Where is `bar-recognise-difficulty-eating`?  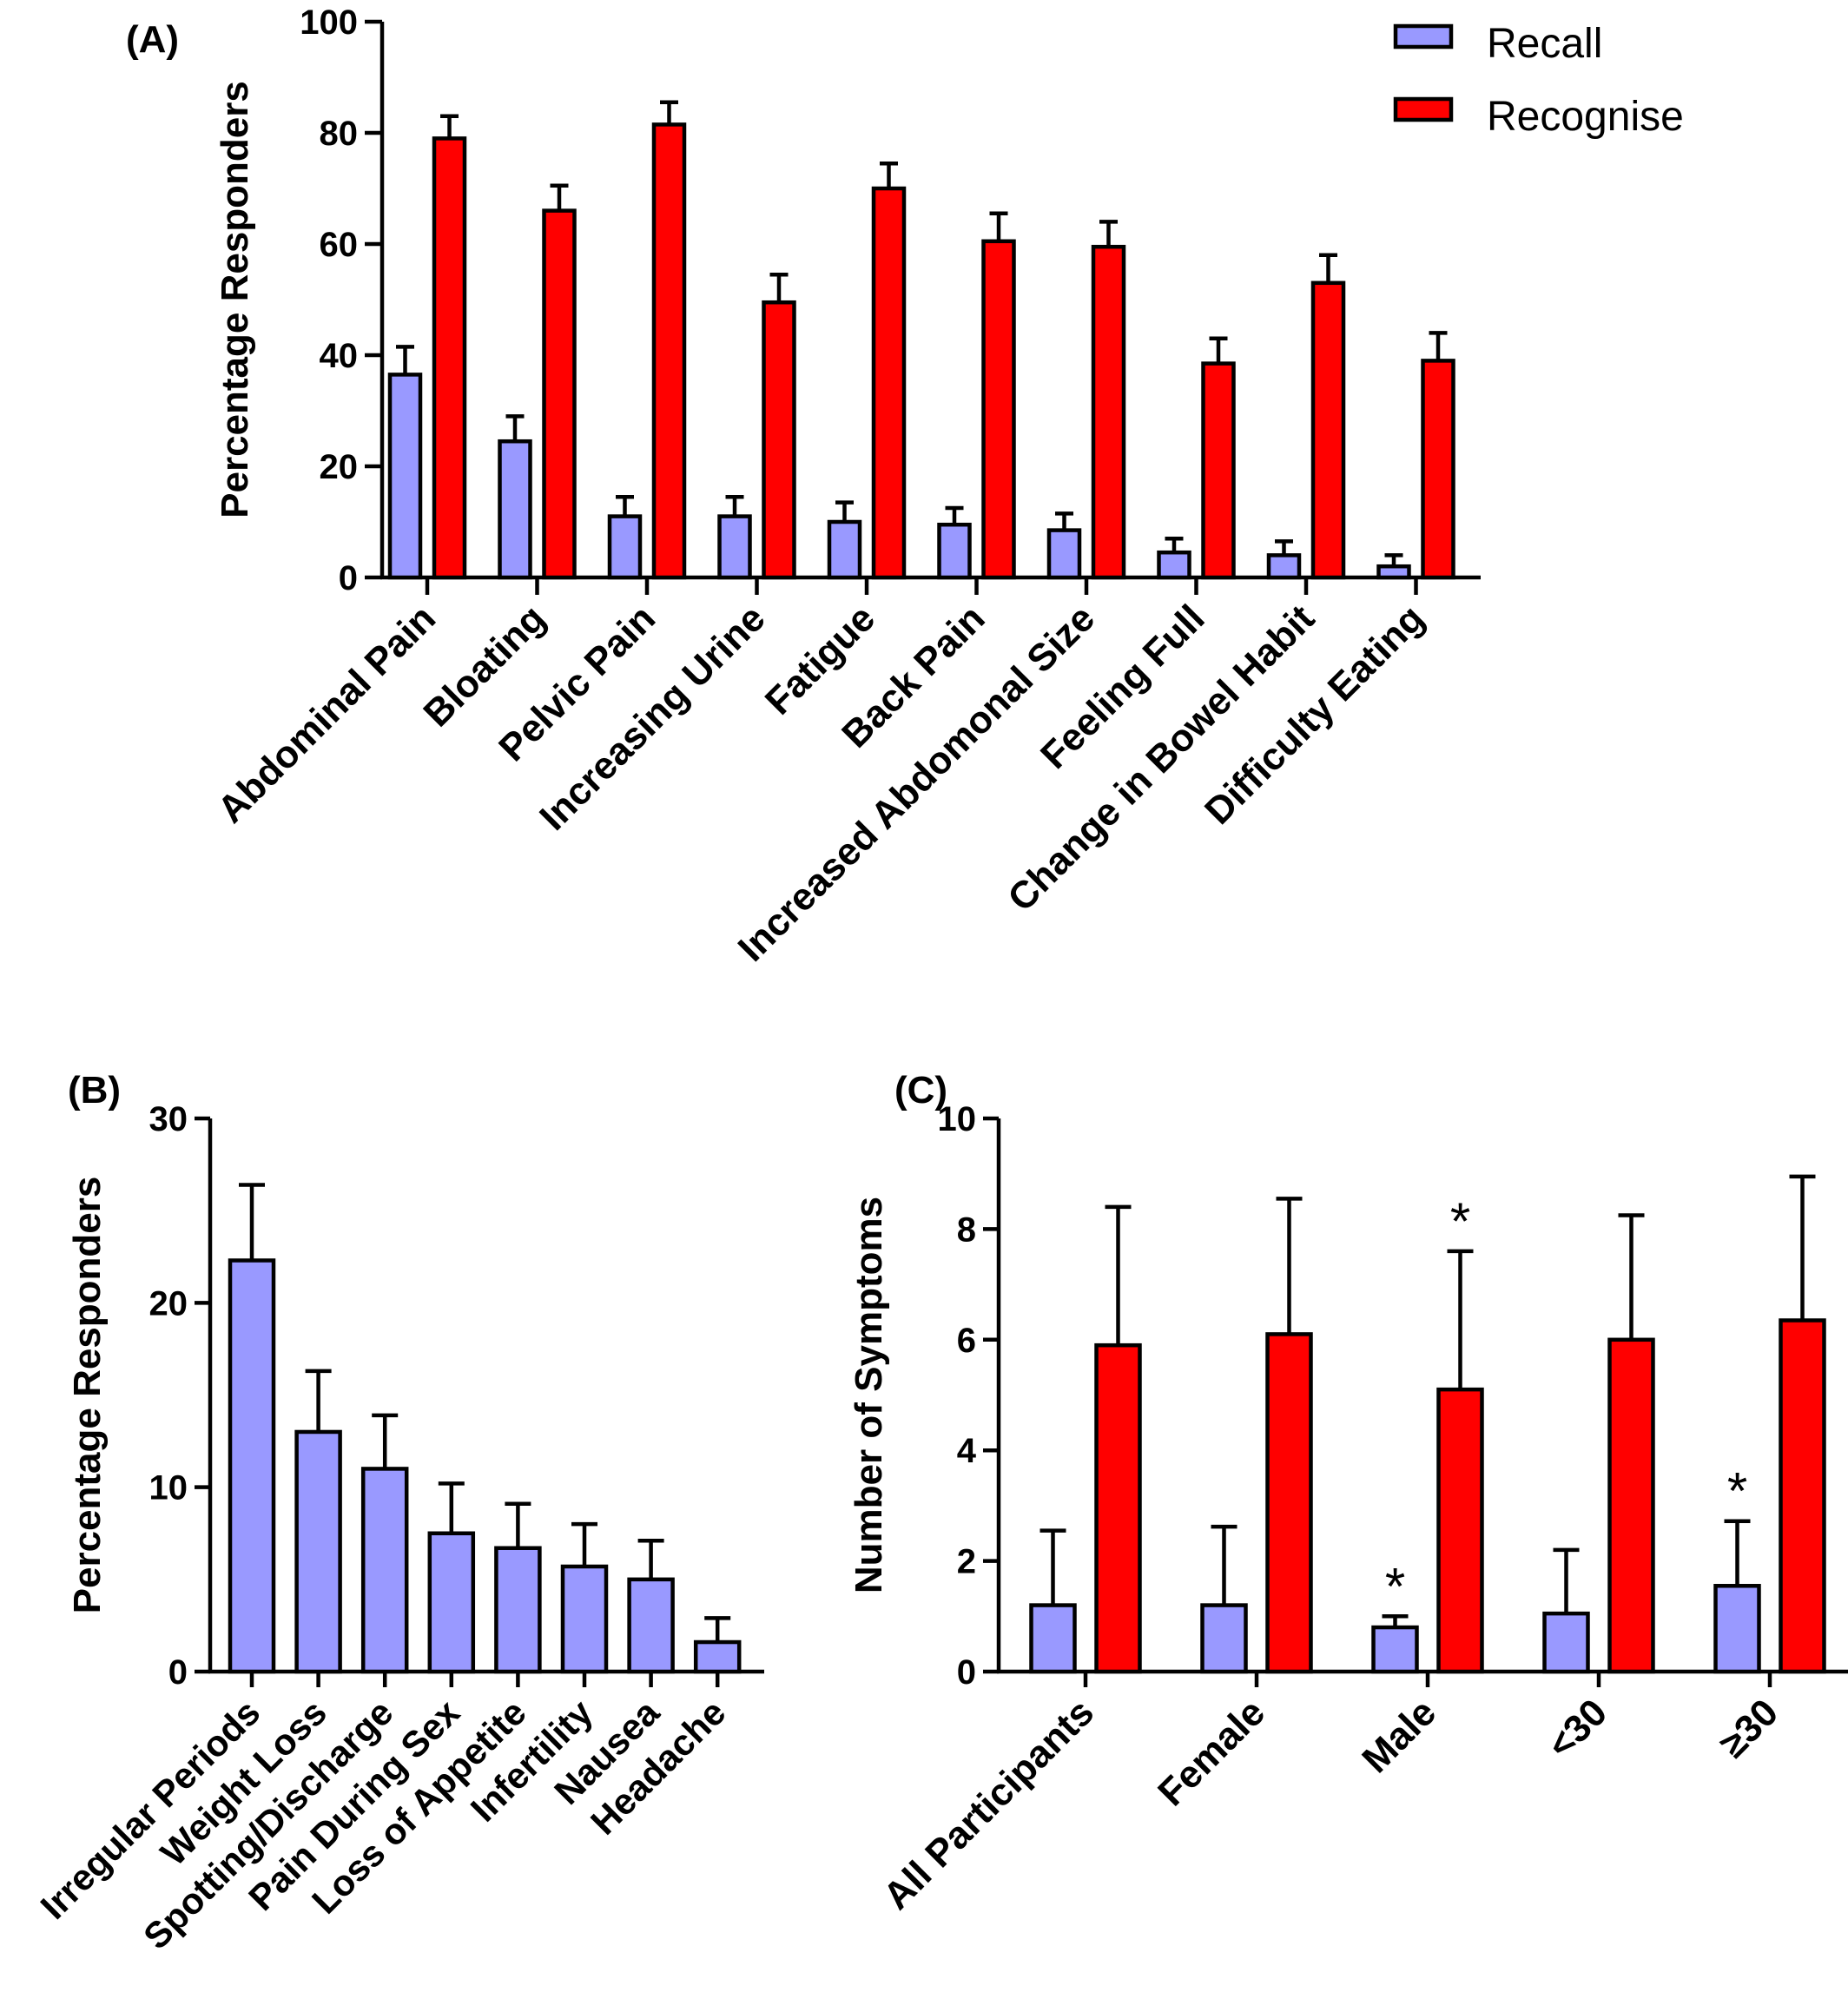
bar-recognise-difficulty-eating is located at coordinates (1438, 469).